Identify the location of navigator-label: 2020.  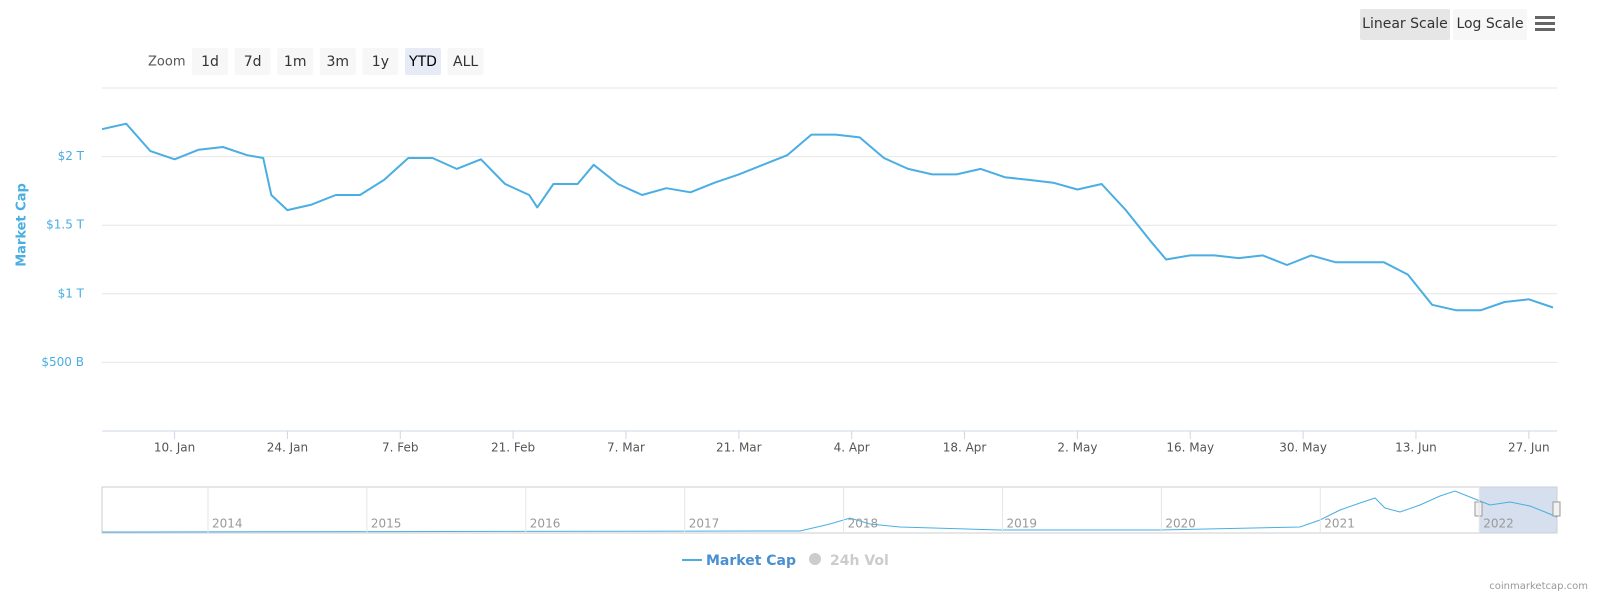
(1180, 524).